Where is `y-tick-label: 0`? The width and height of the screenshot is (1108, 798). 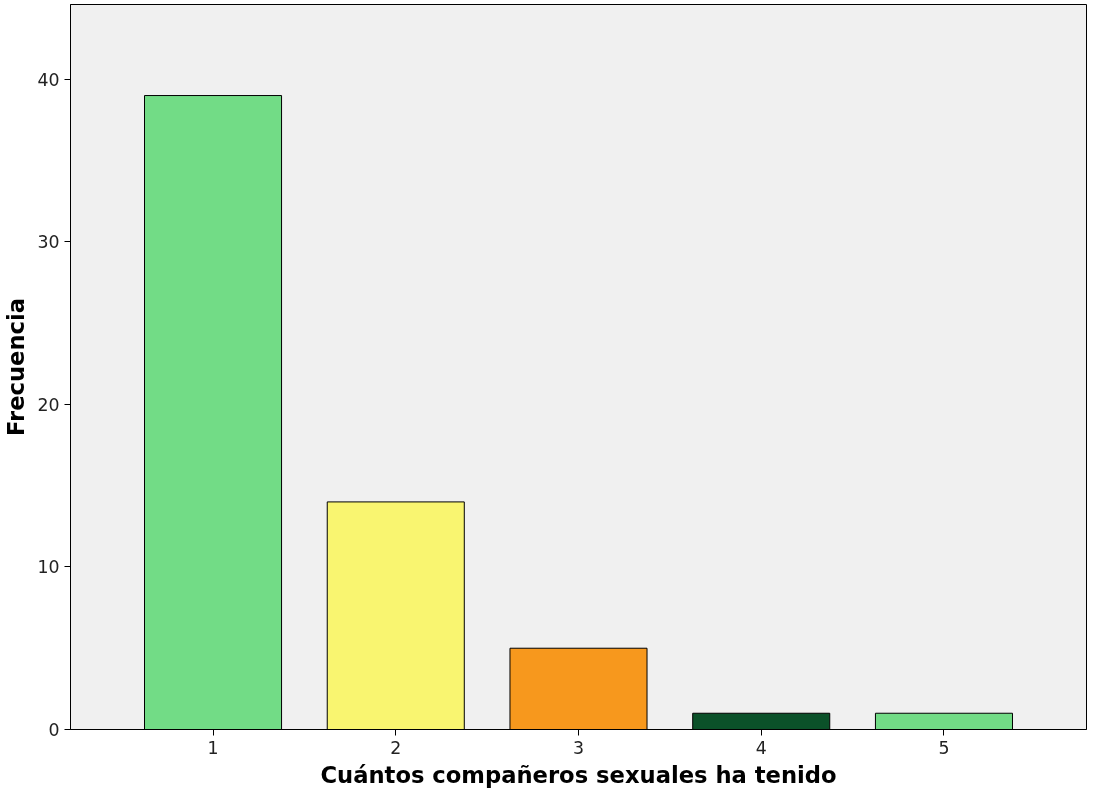 y-tick-label: 0 is located at coordinates (54, 730).